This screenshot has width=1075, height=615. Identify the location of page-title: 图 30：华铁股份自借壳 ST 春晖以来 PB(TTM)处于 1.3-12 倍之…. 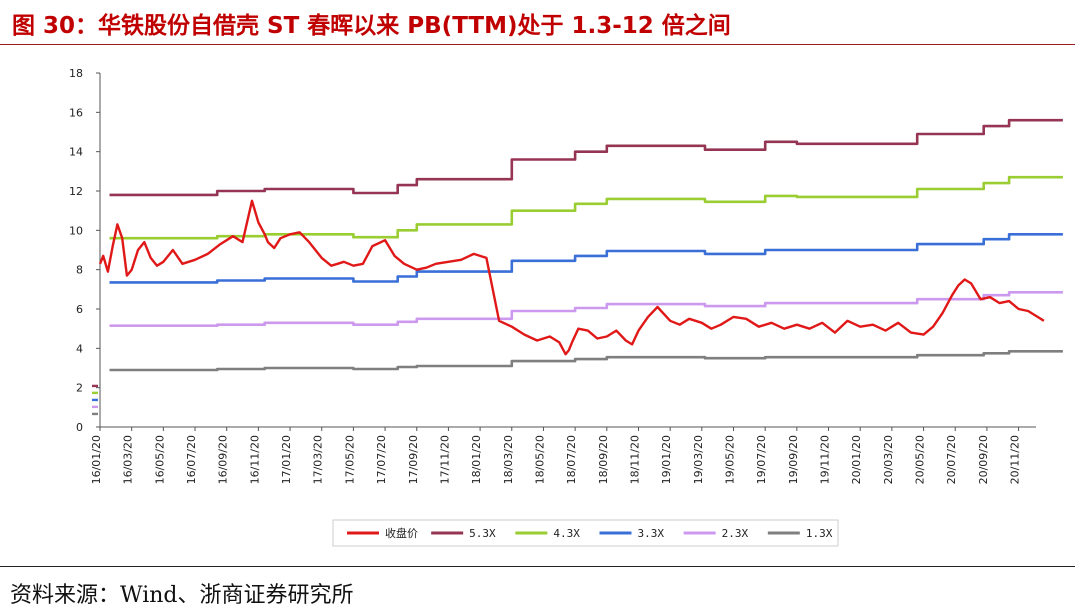
(371, 26).